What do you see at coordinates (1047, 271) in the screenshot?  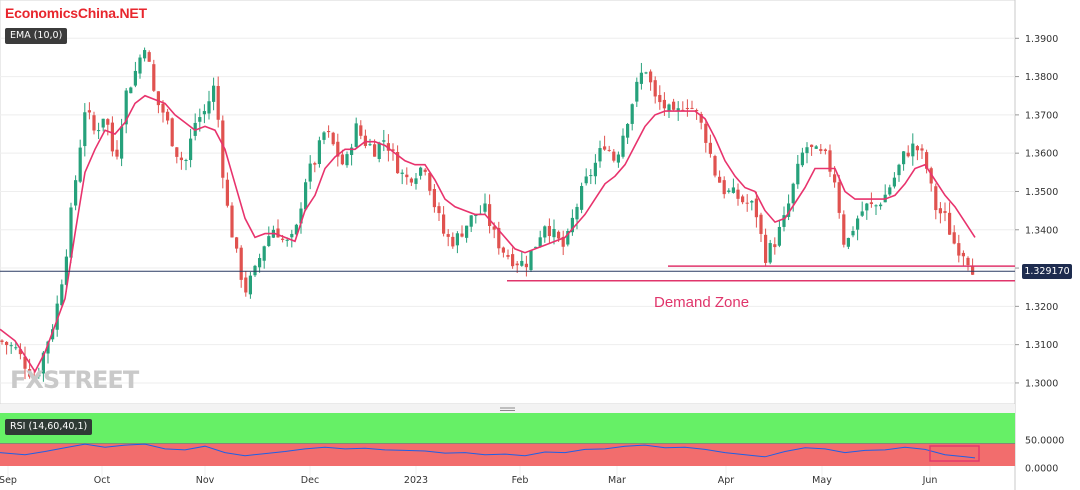 I see `current-price-tag: 1.329170` at bounding box center [1047, 271].